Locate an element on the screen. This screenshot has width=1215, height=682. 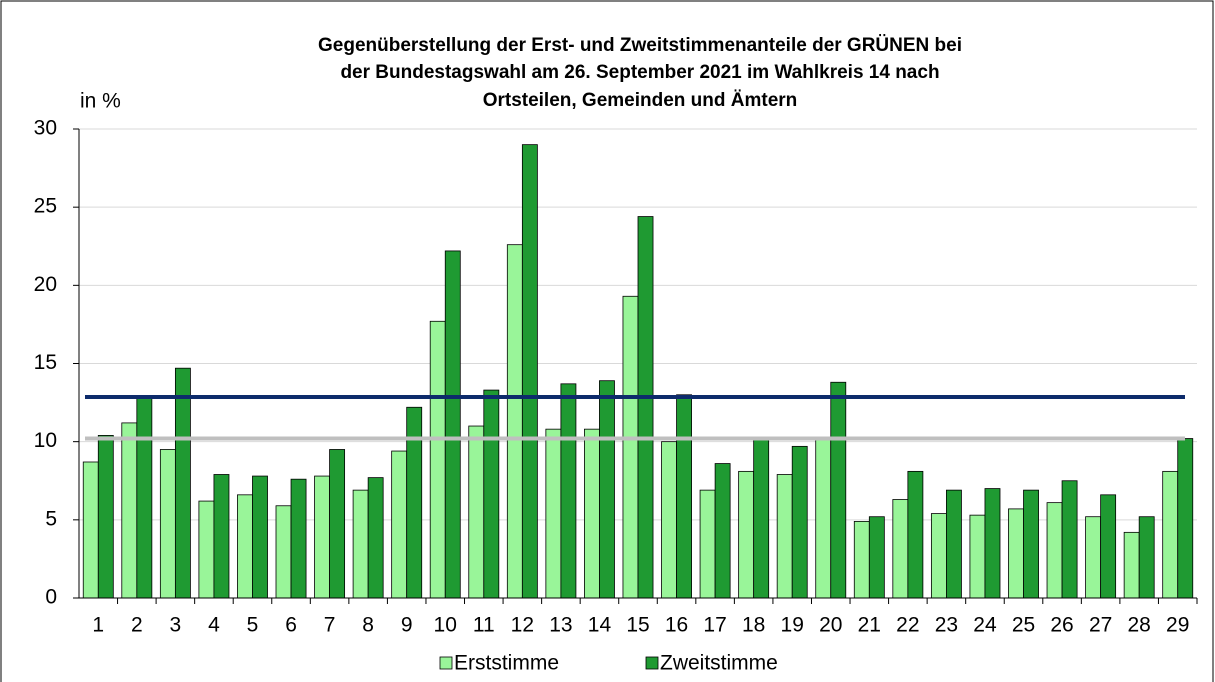
y-tick-label: 20 is located at coordinates (45, 284).